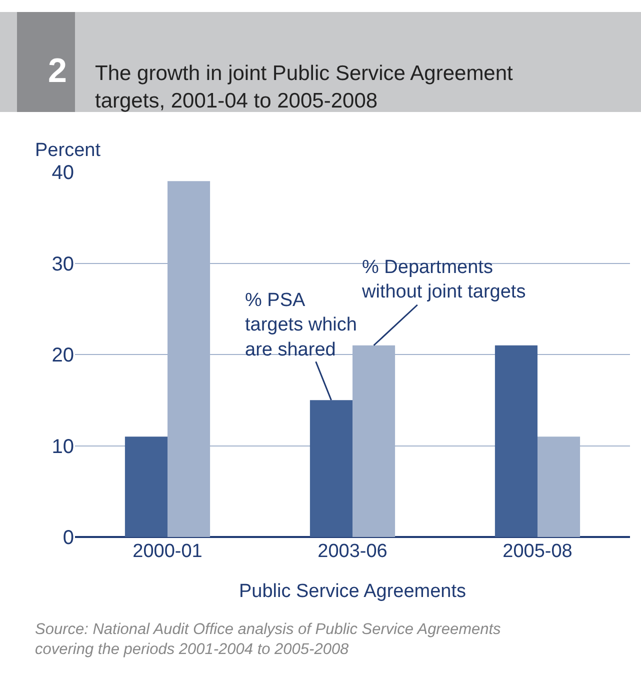  Describe the element at coordinates (304, 87) in the screenshot. I see `chart-title: The growth in joint Public Service Agreement targets, 2001-04 to 2005-2008` at that location.